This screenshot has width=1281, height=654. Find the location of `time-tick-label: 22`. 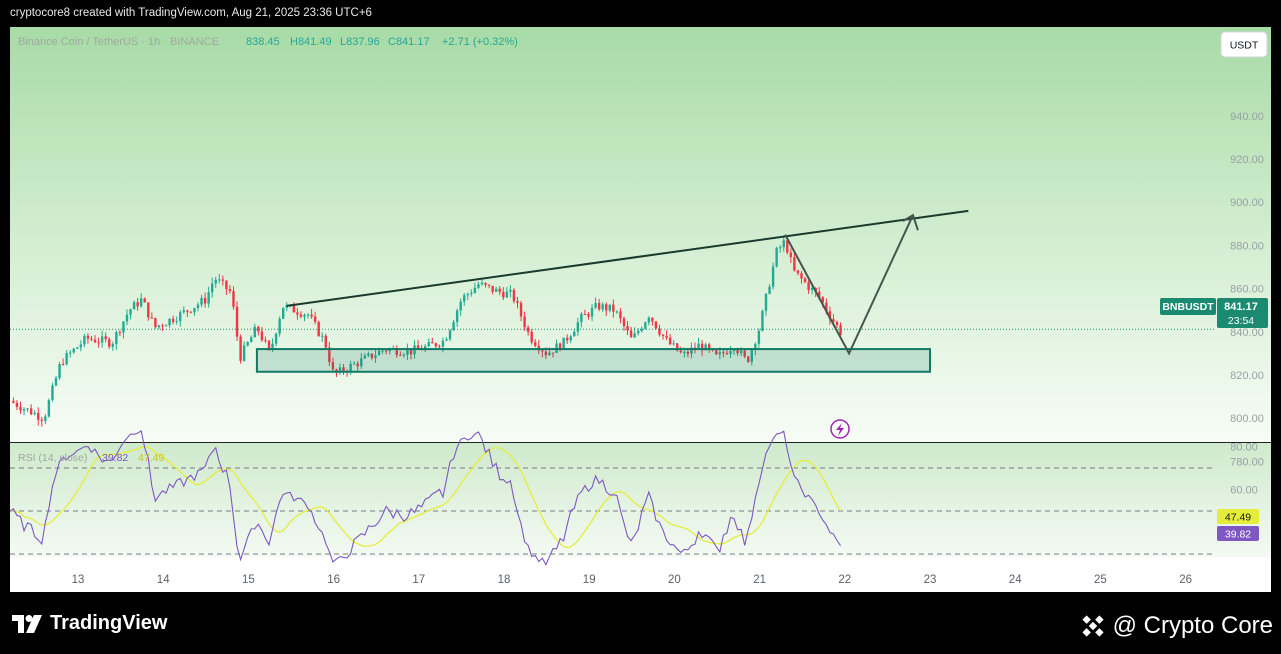

time-tick-label: 22 is located at coordinates (844, 580).